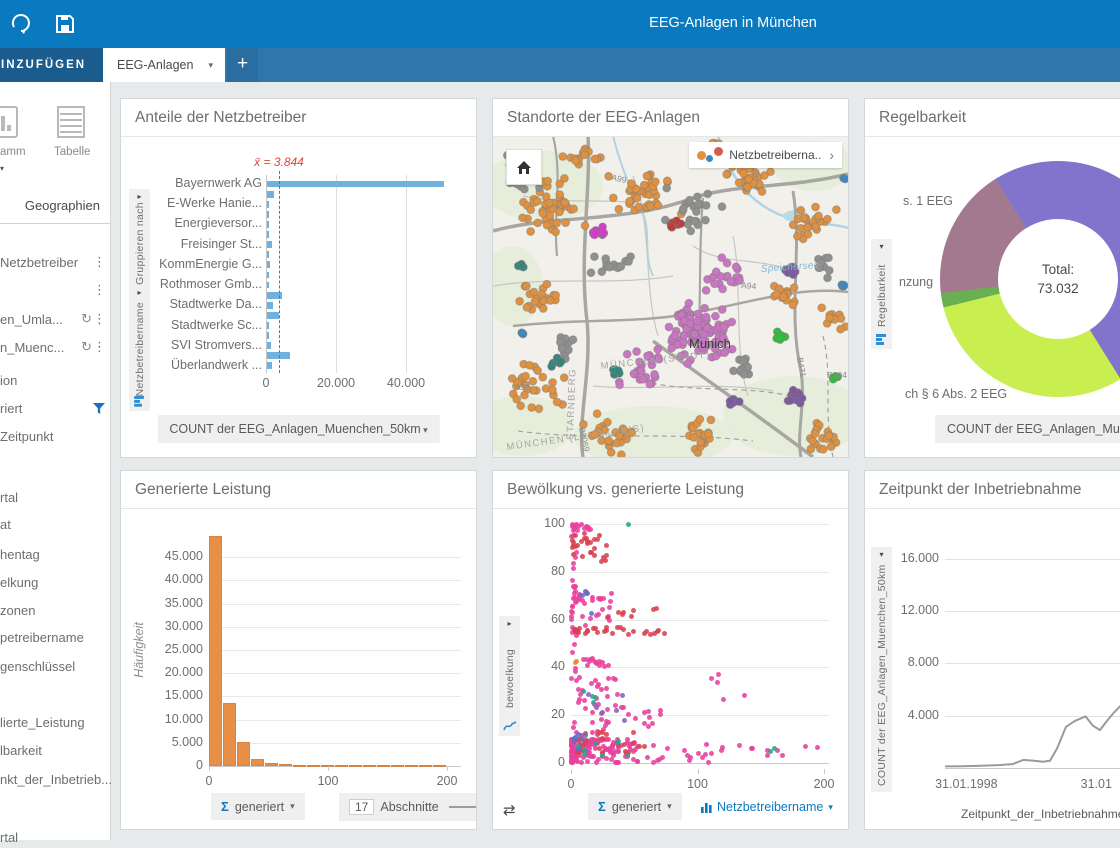 Image resolution: width=1120 pixels, height=848 pixels. Describe the element at coordinates (139, 196) in the screenshot. I see `expand-icon: ▸` at that location.